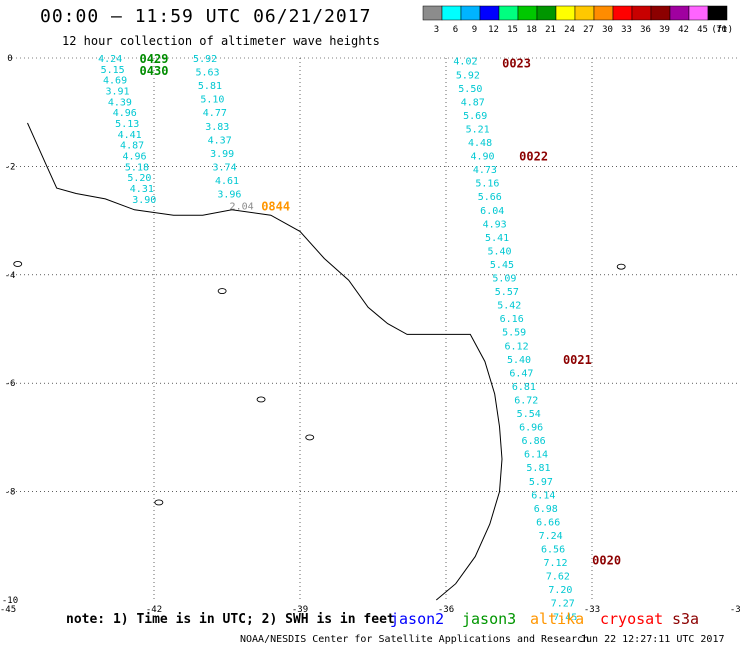 The width and height of the screenshot is (740, 650). I want to click on x-tick-label: -39, so click(300, 610).